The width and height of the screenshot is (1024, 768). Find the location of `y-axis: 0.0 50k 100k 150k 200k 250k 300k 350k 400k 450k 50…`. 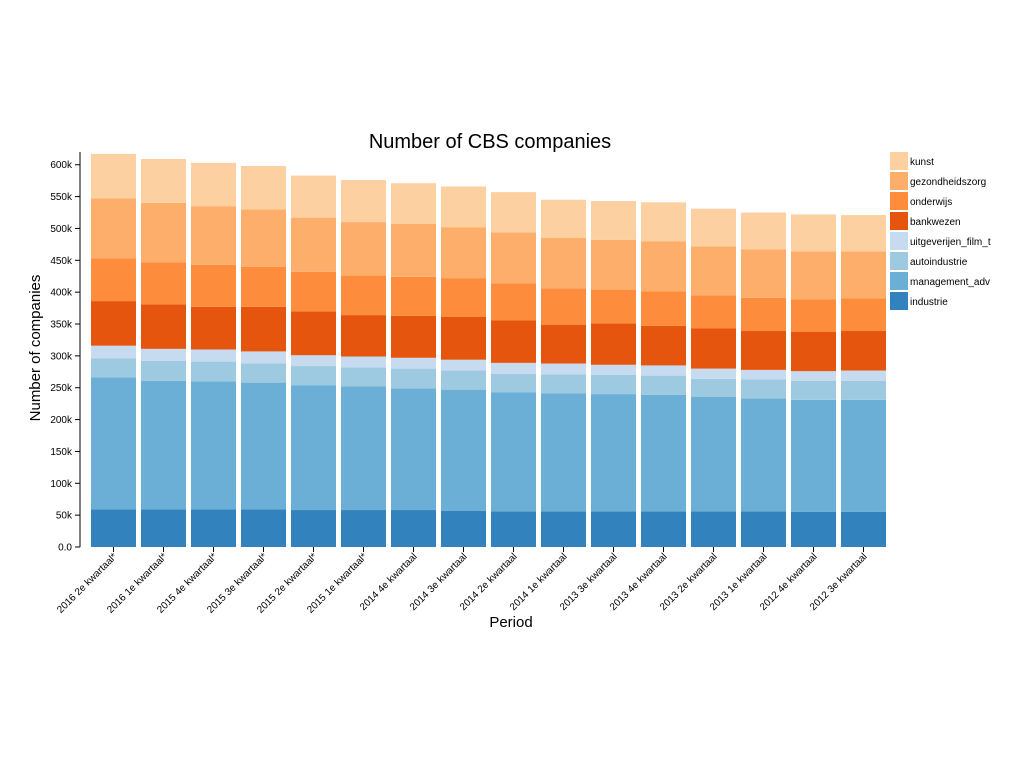

y-axis: 0.0 50k 100k 150k 200k 250k 300k 350k 400k 450k 50… is located at coordinates (65, 353).